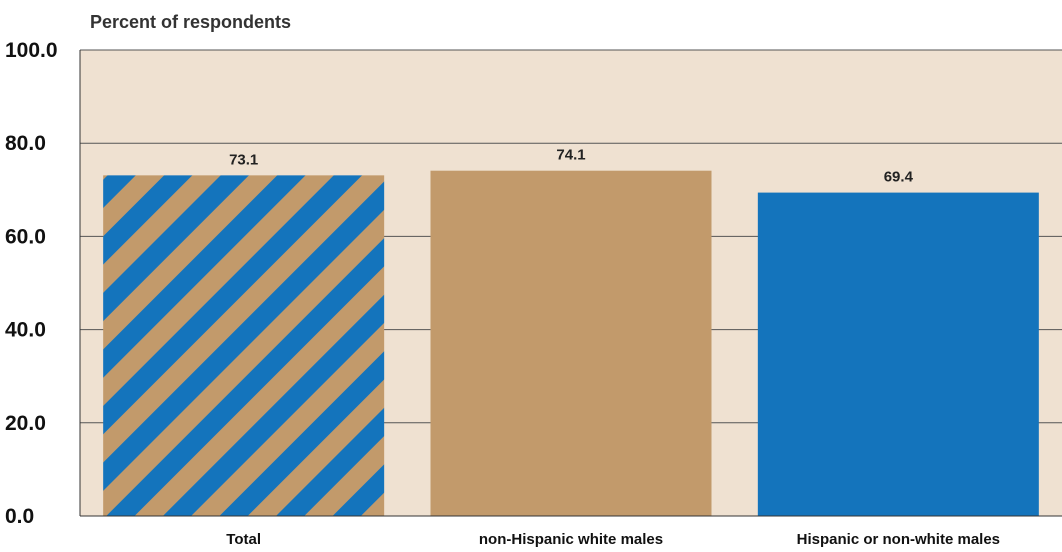 The width and height of the screenshot is (1062, 552). What do you see at coordinates (899, 177) in the screenshot?
I see `data-label: 69.4` at bounding box center [899, 177].